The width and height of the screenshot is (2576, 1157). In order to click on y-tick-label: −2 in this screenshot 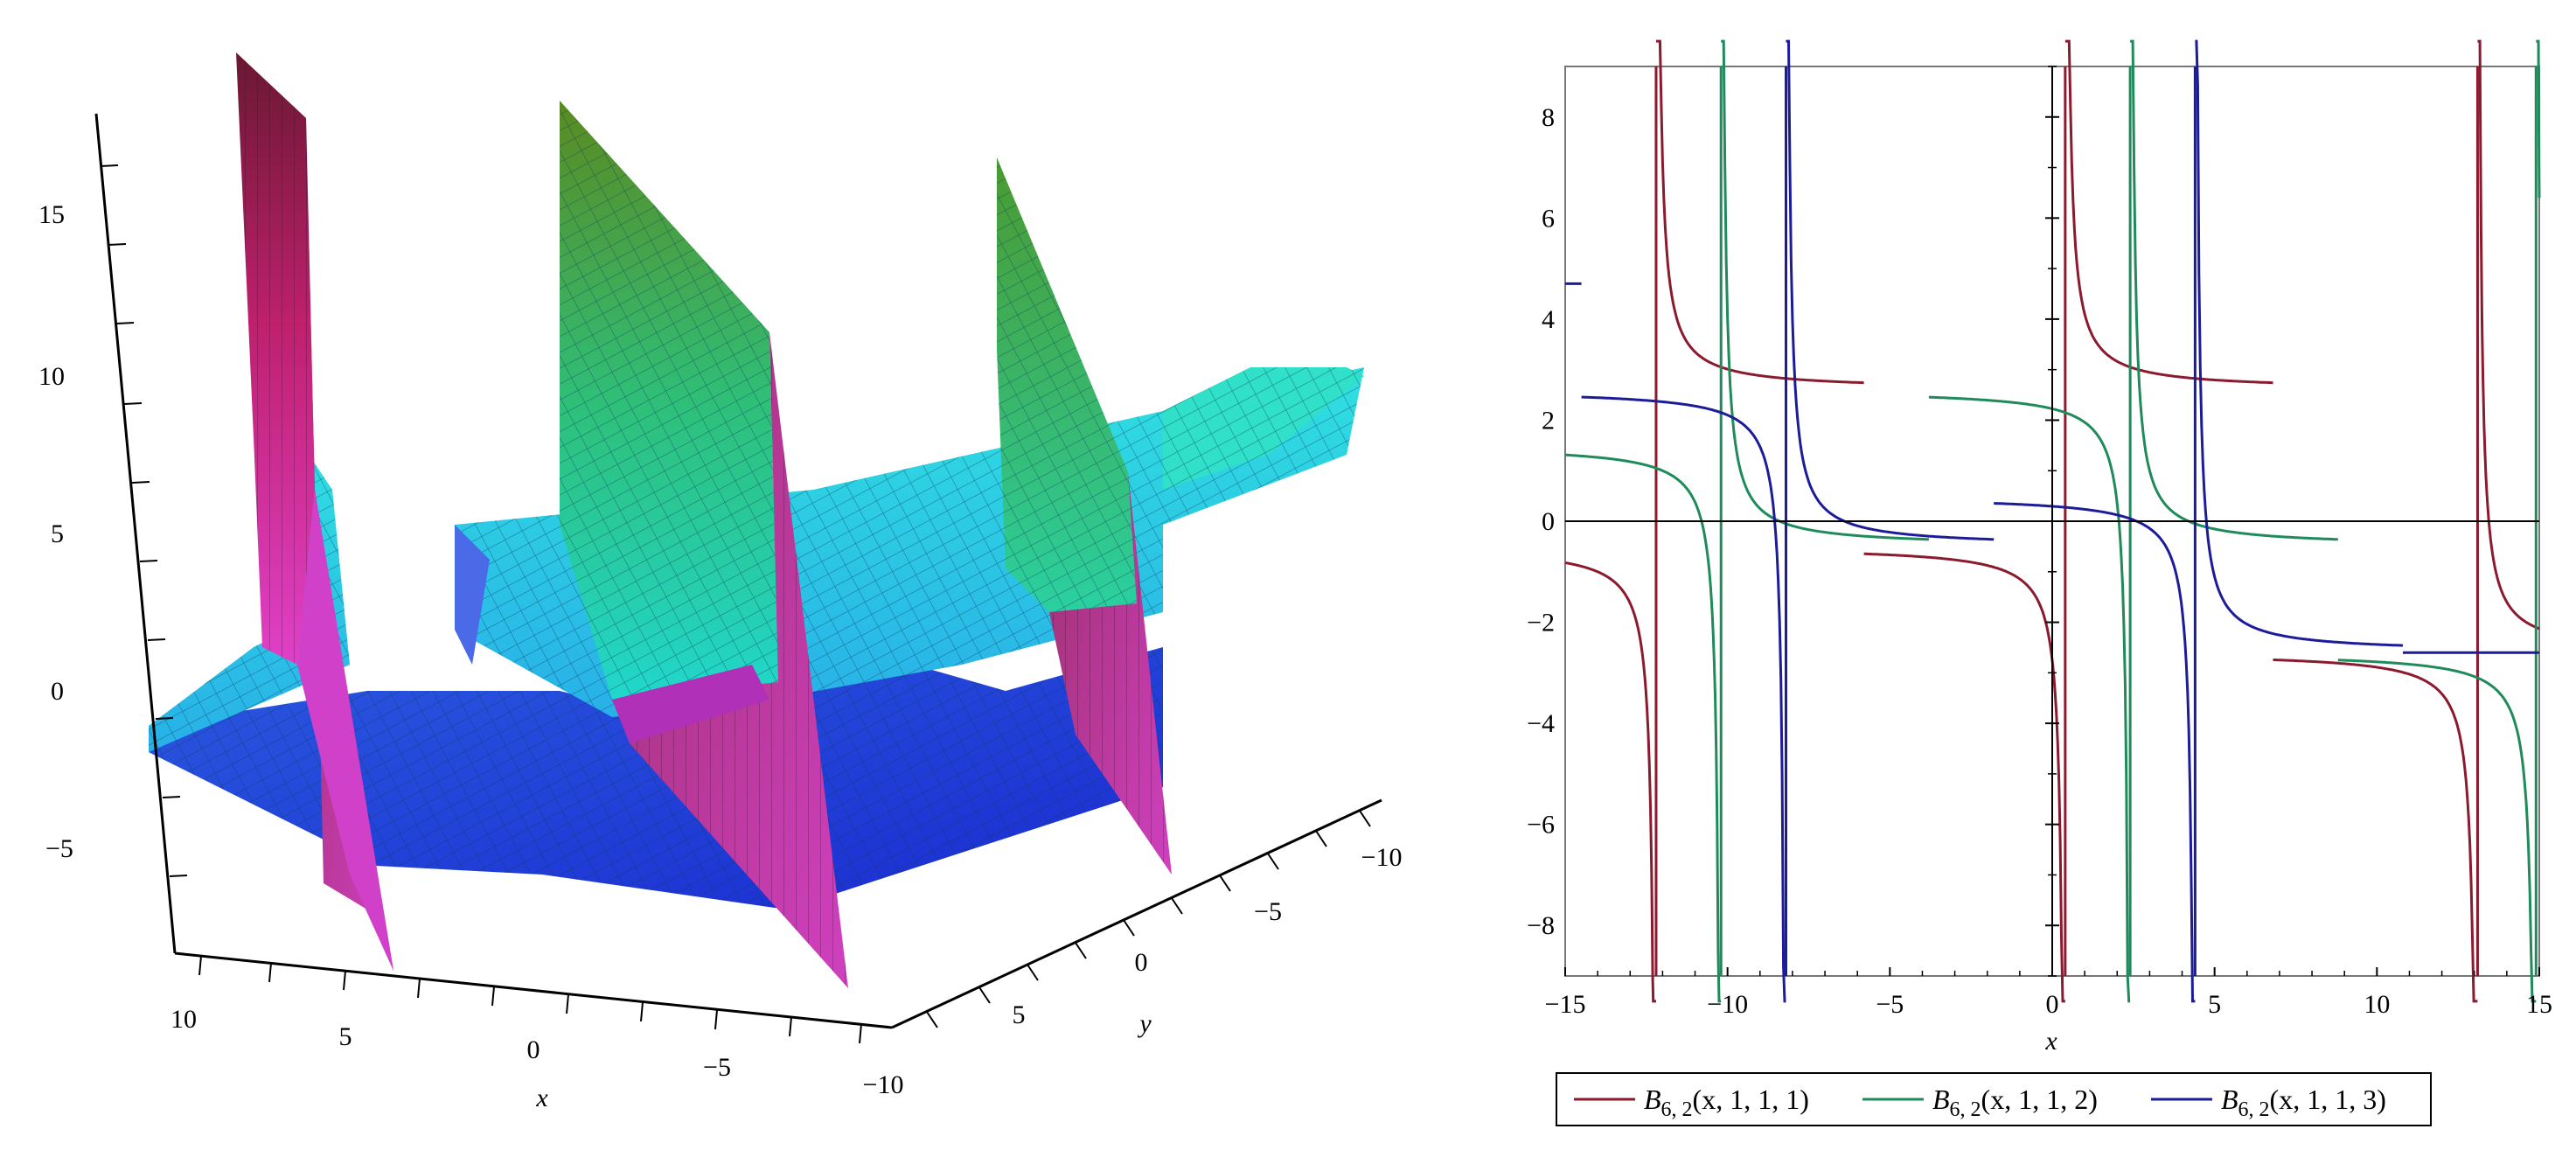, I will do `click(1541, 623)`.